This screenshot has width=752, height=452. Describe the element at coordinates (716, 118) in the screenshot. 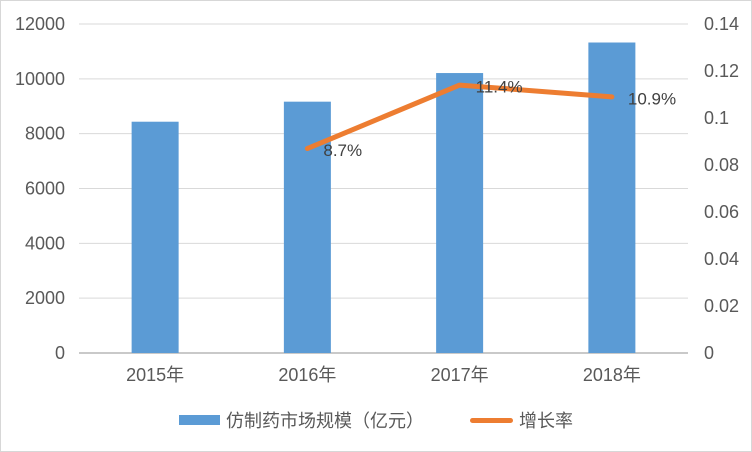

I see `right-axis-tick-label: 0.1` at that location.